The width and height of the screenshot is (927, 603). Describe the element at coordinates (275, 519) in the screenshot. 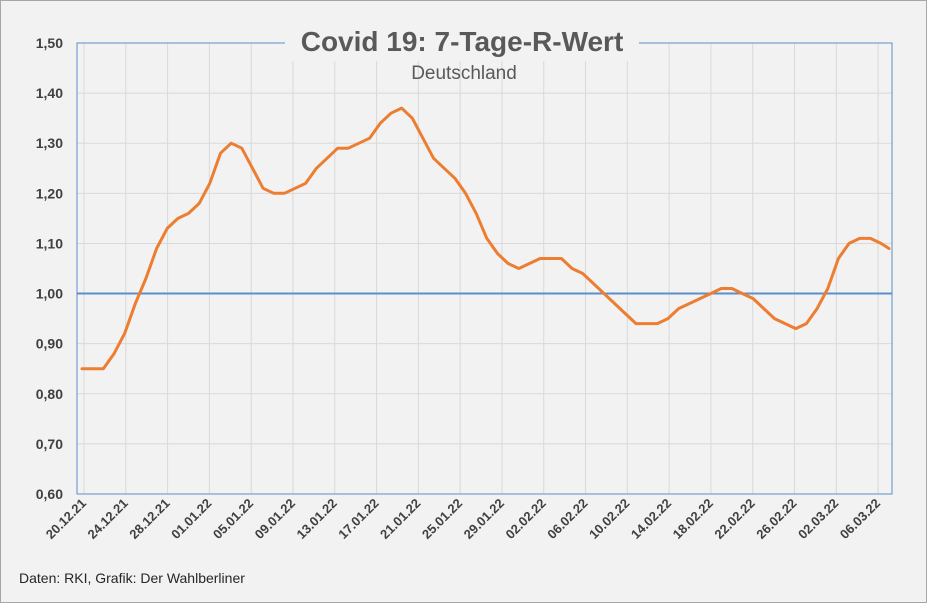

I see `x-tick-label: 09.01.22` at that location.